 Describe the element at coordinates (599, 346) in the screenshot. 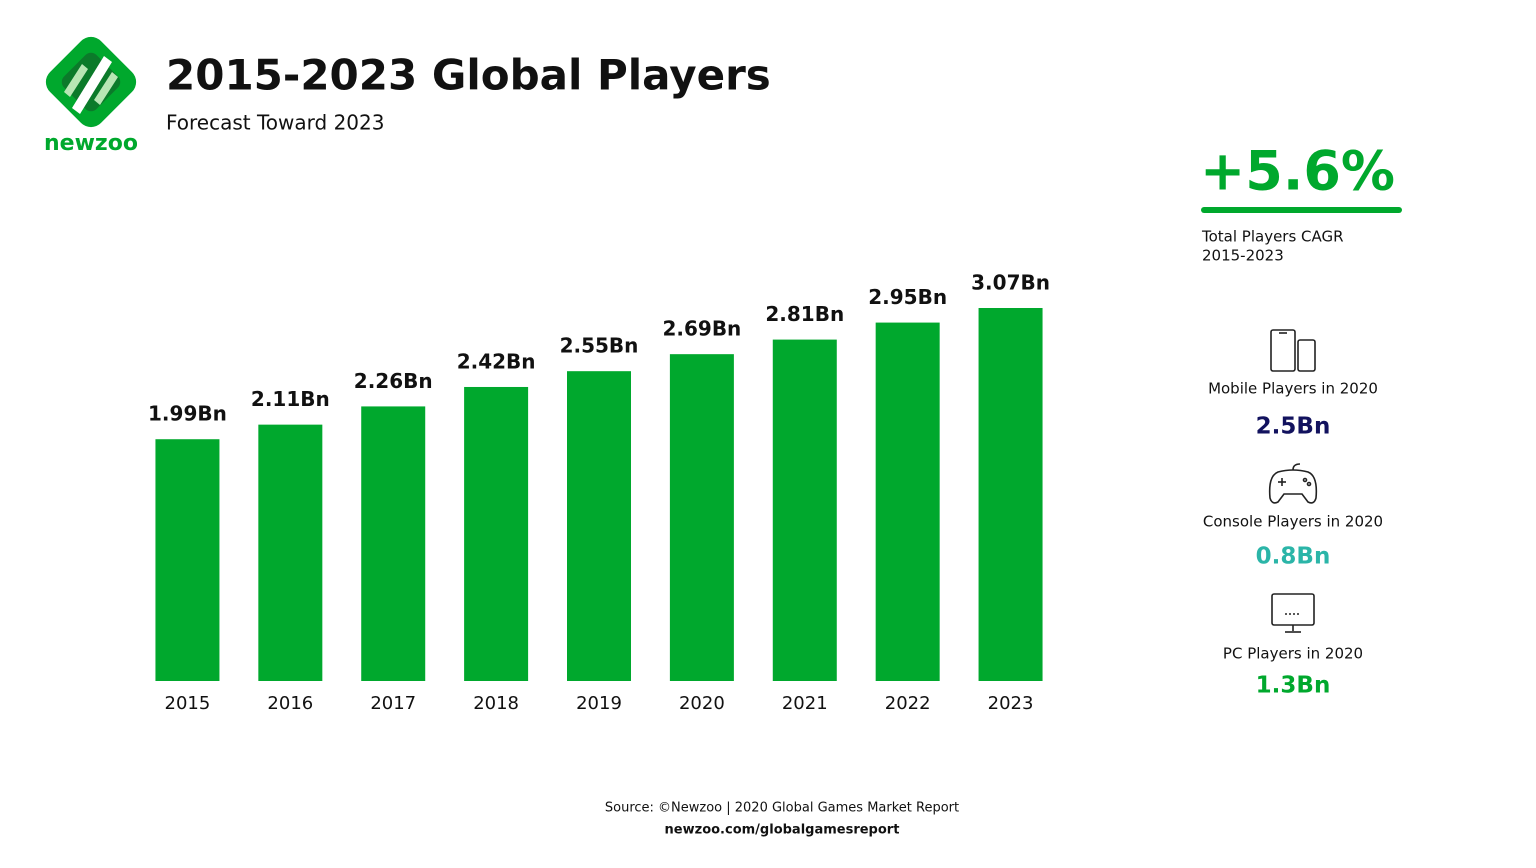

I see `value-label: 2.55Bn` at that location.